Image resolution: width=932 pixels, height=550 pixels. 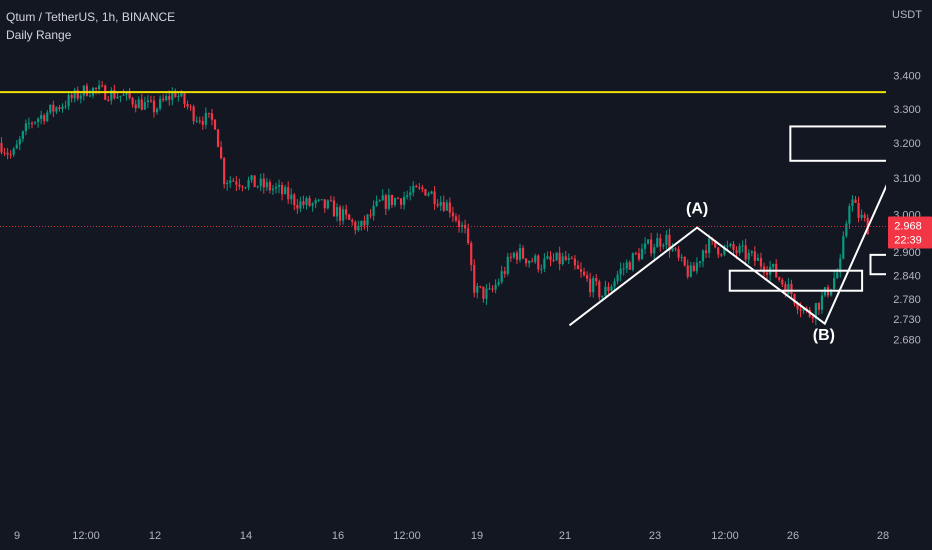 What do you see at coordinates (17, 536) in the screenshot?
I see `time-tick-label: 9` at bounding box center [17, 536].